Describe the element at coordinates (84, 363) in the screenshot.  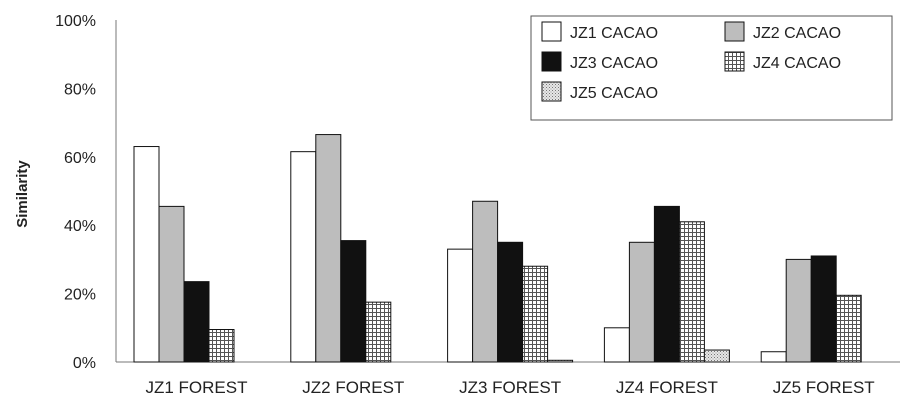
I see `y-tick-label: 0%` at that location.